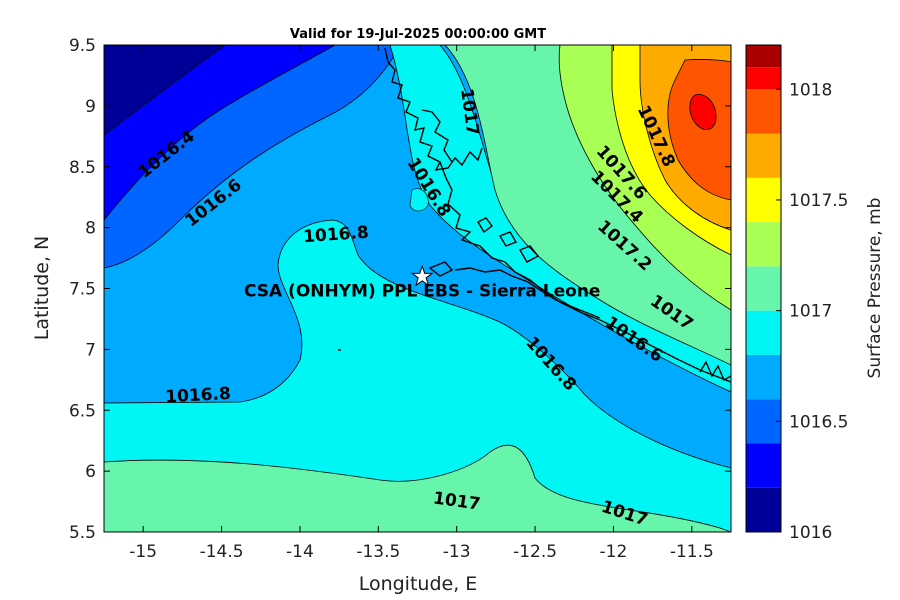 Image resolution: width=900 pixels, height=600 pixels. Describe the element at coordinates (875, 288) in the screenshot. I see `colorbar-label: Surface Pressure, mb` at that location.